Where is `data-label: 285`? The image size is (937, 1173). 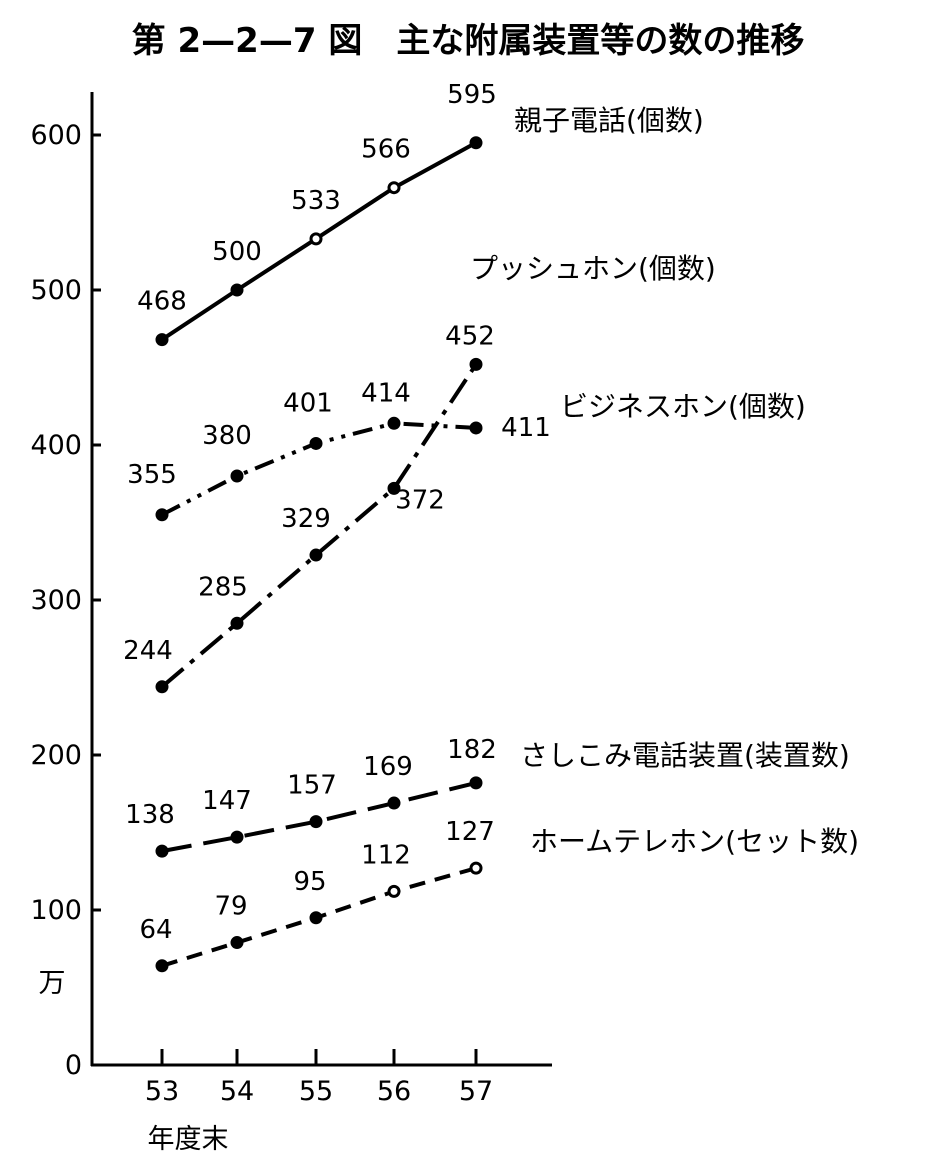
data-label: 285 is located at coordinates (223, 587).